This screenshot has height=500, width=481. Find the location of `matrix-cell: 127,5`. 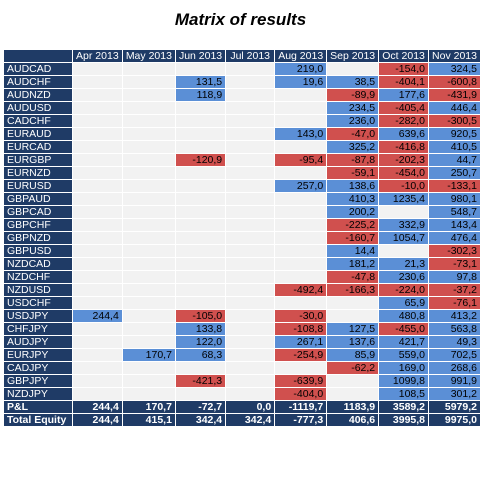

matrix-cell: 127,5 is located at coordinates (353, 329).